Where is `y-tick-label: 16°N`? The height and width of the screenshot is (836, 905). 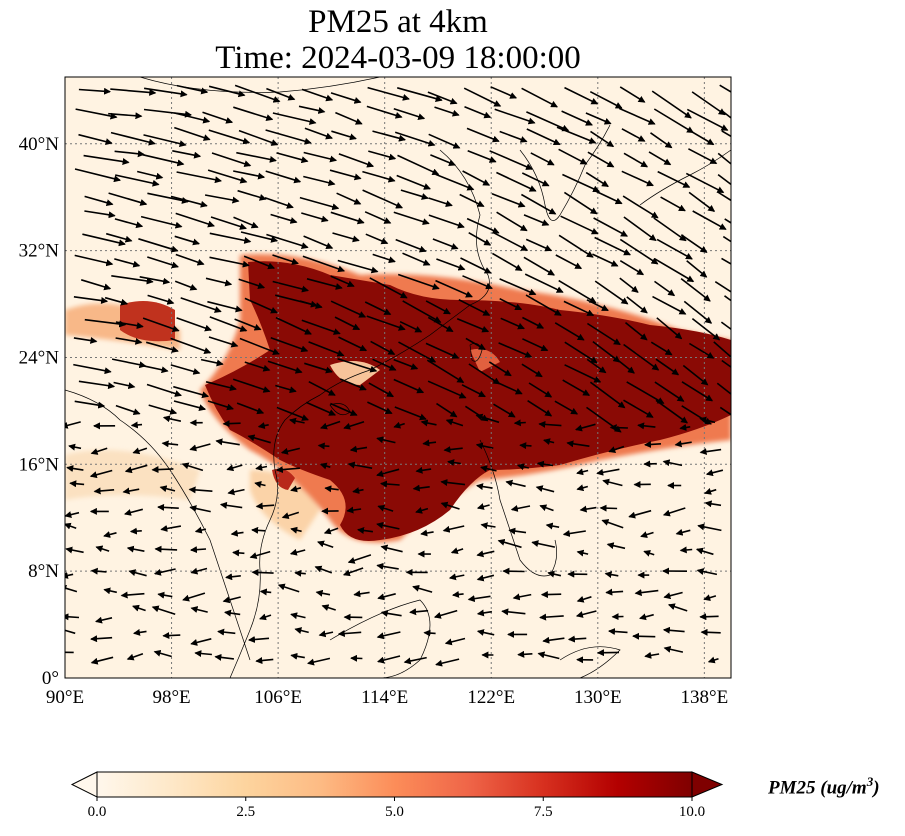 y-tick-label: 16°N is located at coordinates (39, 464).